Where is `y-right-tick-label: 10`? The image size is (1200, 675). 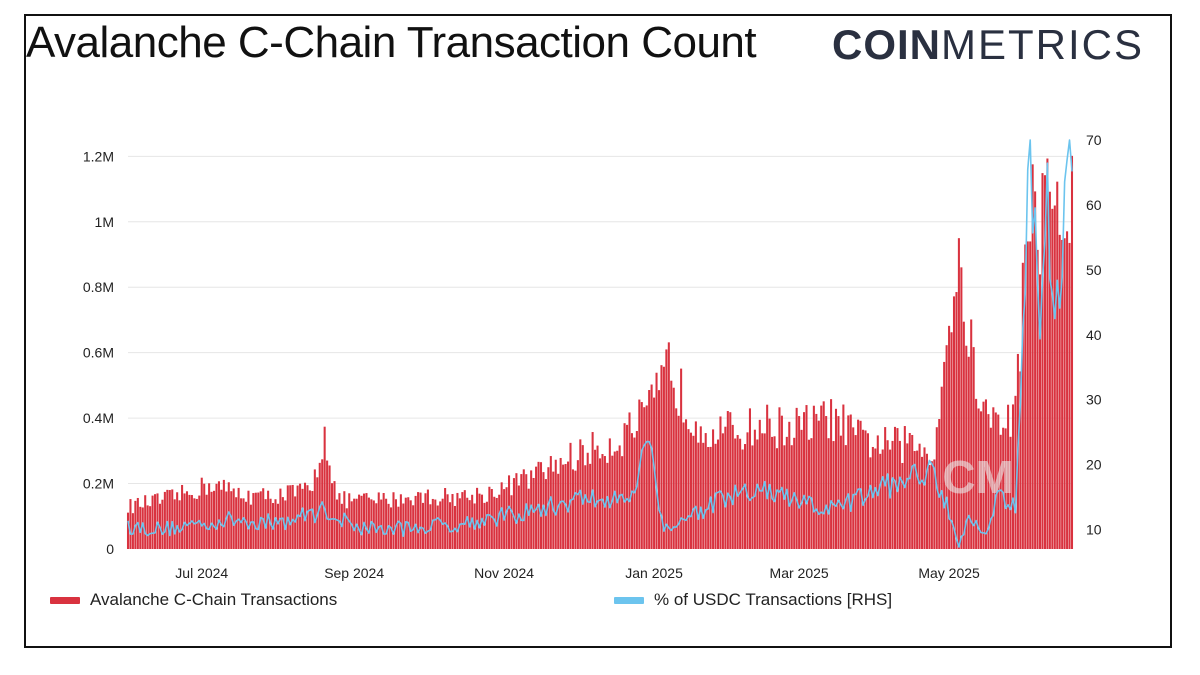 y-right-tick-label: 10 is located at coordinates (1094, 530).